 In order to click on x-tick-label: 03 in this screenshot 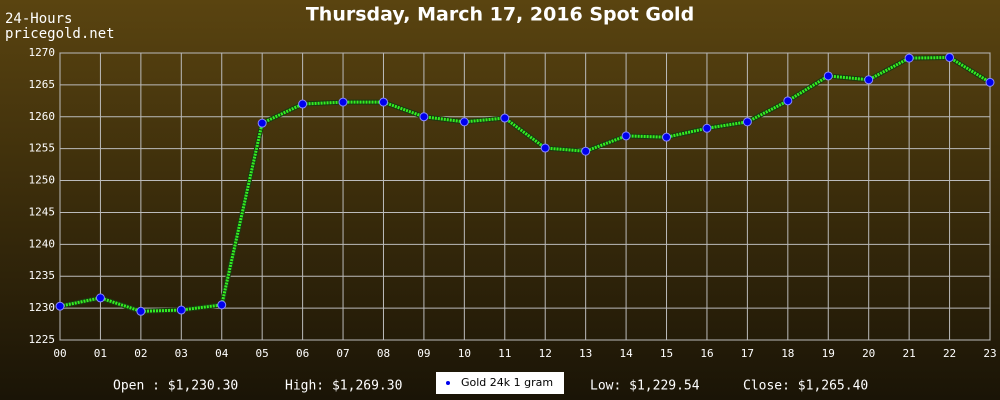, I will do `click(181, 353)`.